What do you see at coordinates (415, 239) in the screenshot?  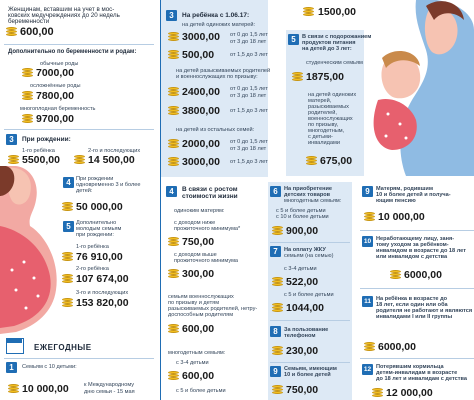 I see `section-title: Неработающему лицу, заня-` at bounding box center [415, 239].